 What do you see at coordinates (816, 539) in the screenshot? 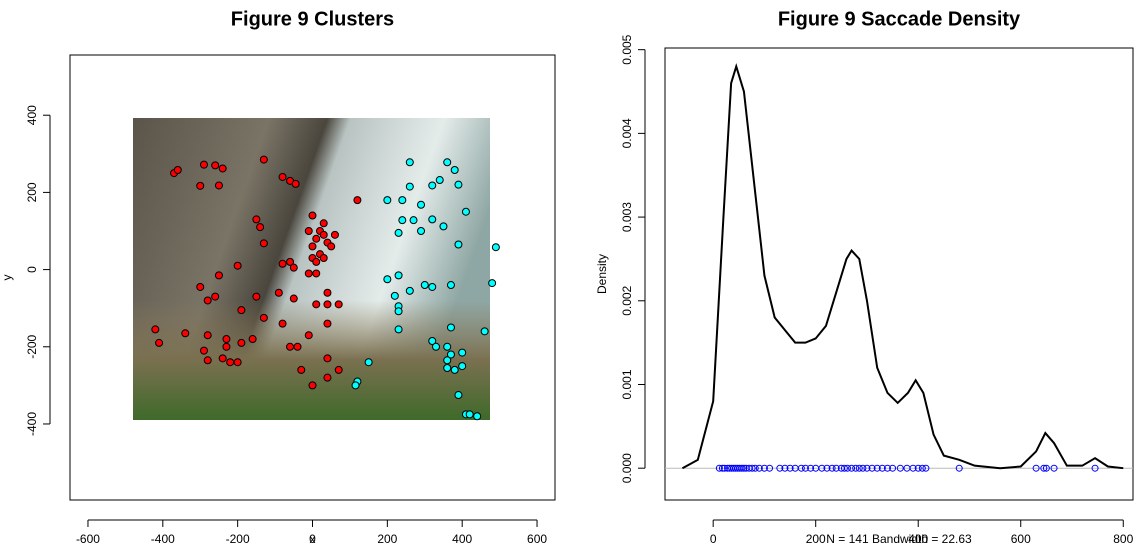
I see `x-tick-label: 200` at bounding box center [816, 539].